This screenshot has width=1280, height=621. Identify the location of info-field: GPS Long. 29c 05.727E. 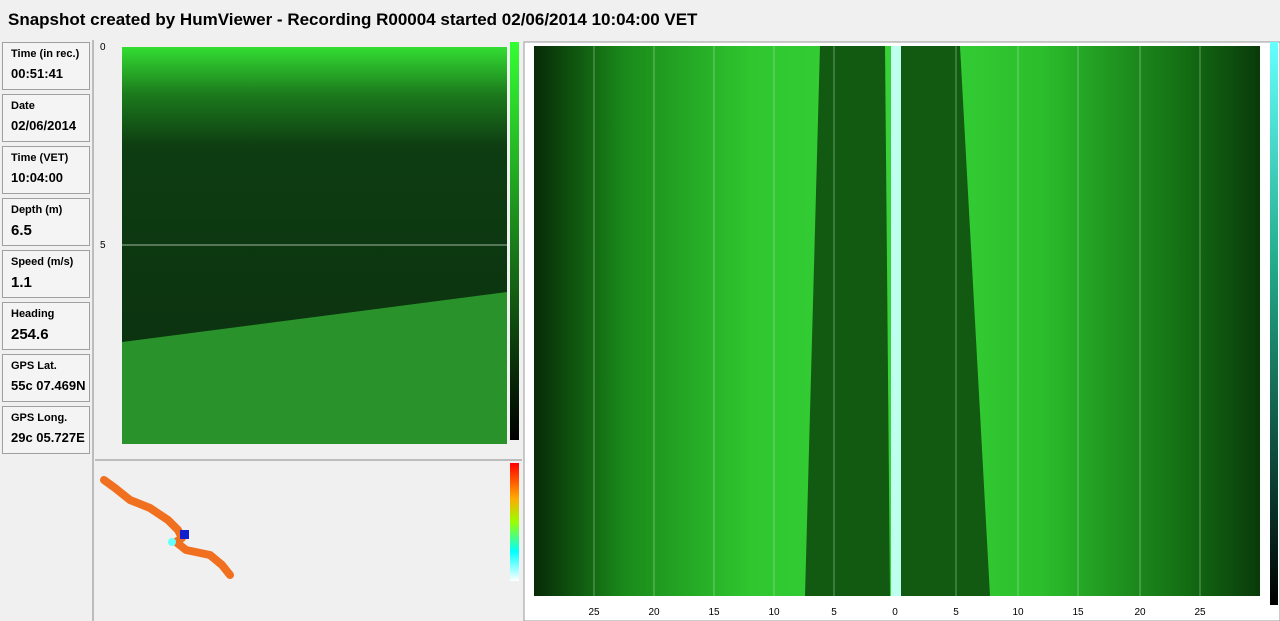
(46, 430).